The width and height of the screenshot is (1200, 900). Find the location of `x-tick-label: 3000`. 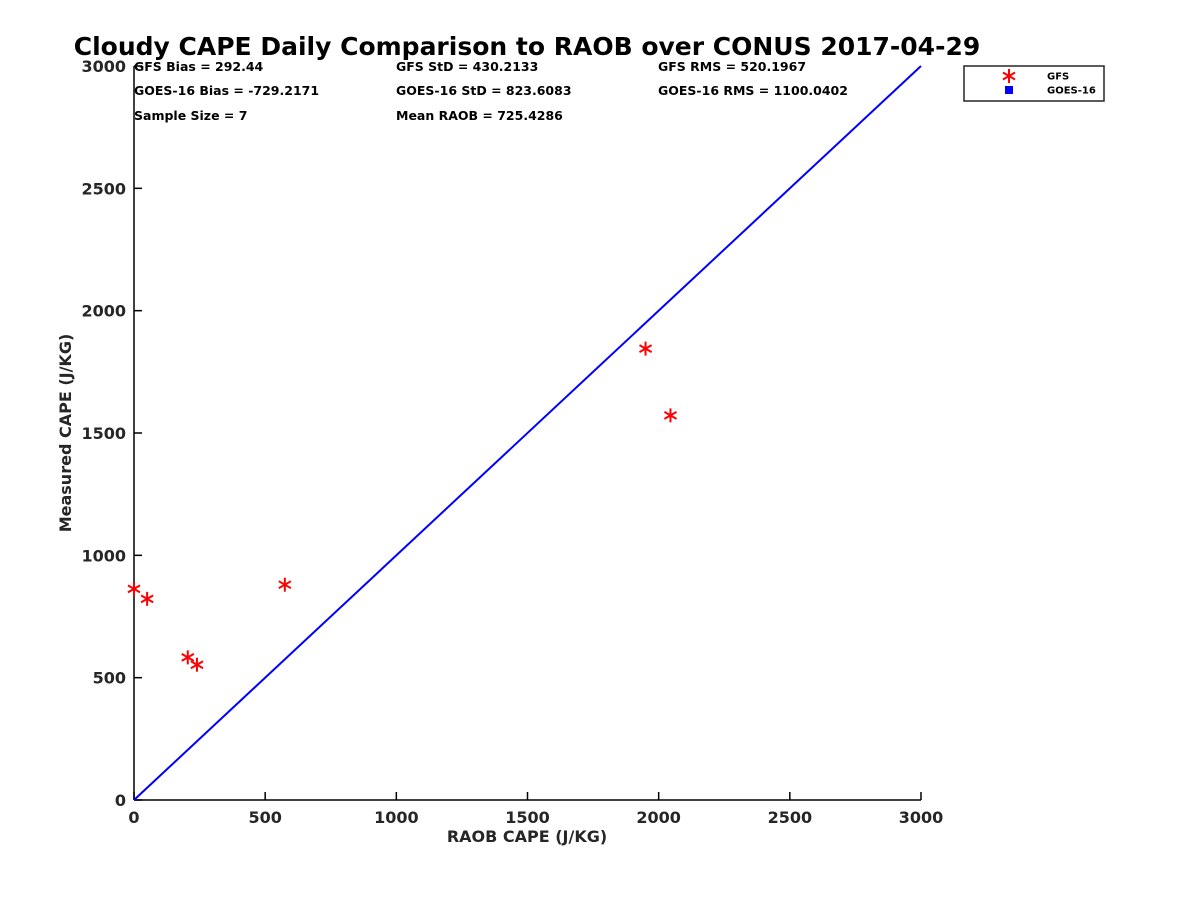

x-tick-label: 3000 is located at coordinates (921, 817).